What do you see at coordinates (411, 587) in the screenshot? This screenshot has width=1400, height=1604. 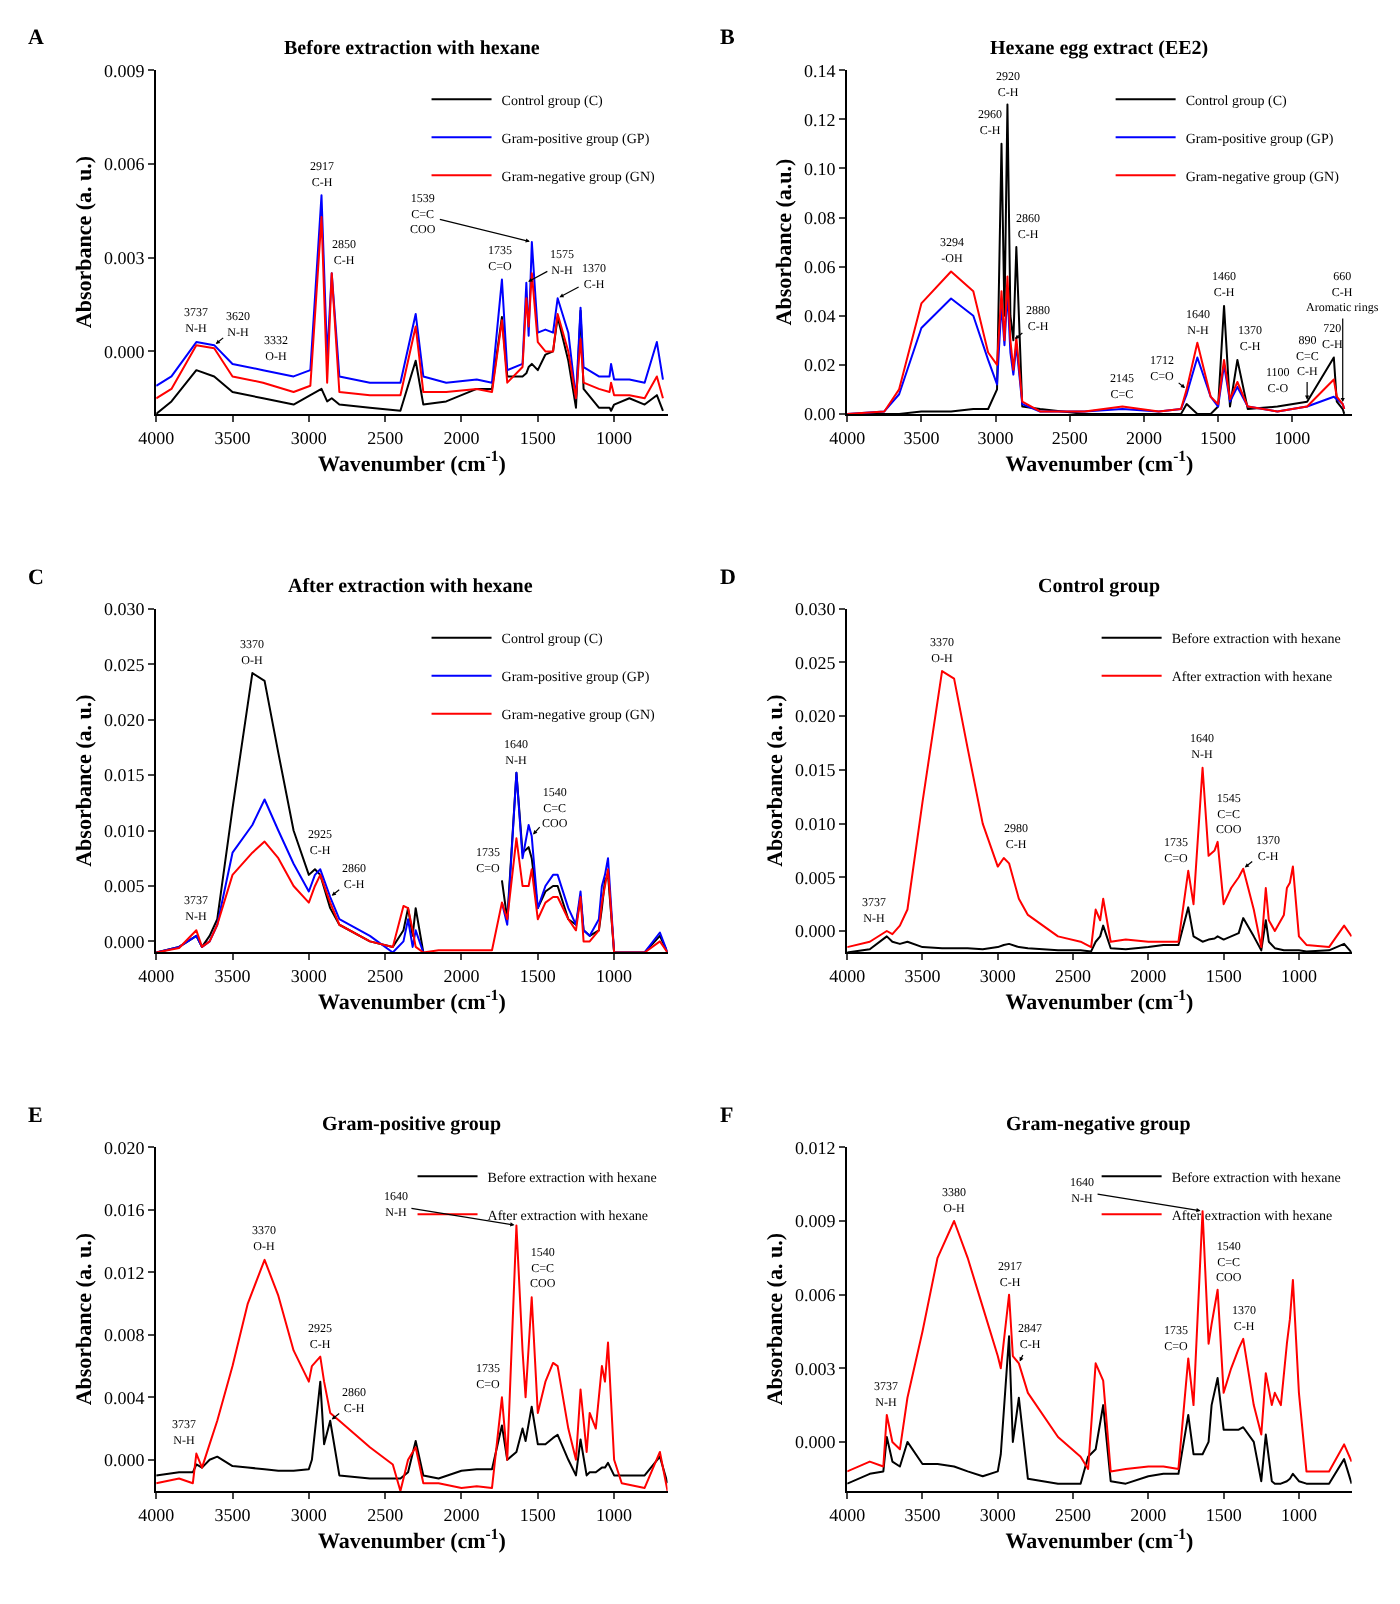 I see `chart-title: After extraction with hexane` at bounding box center [411, 587].